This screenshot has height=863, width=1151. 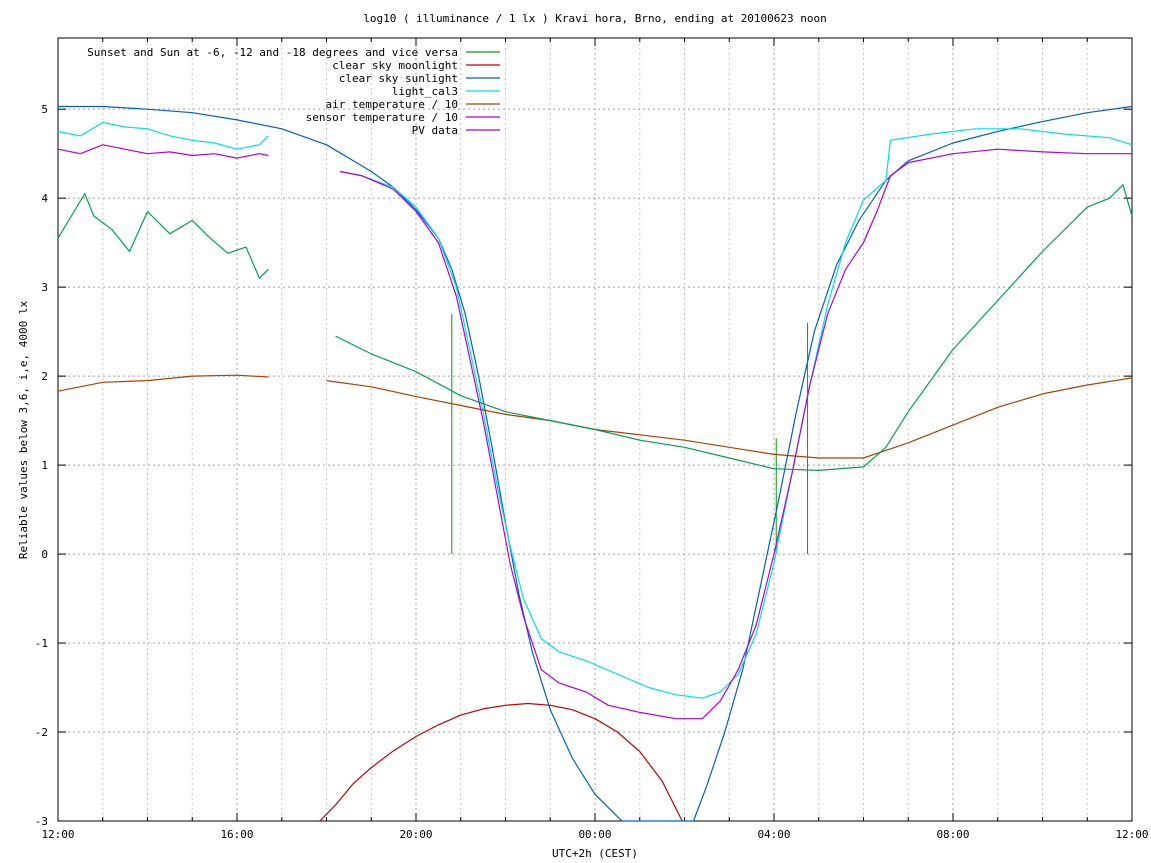 I want to click on legend-label: light_cal3, so click(x=425, y=91).